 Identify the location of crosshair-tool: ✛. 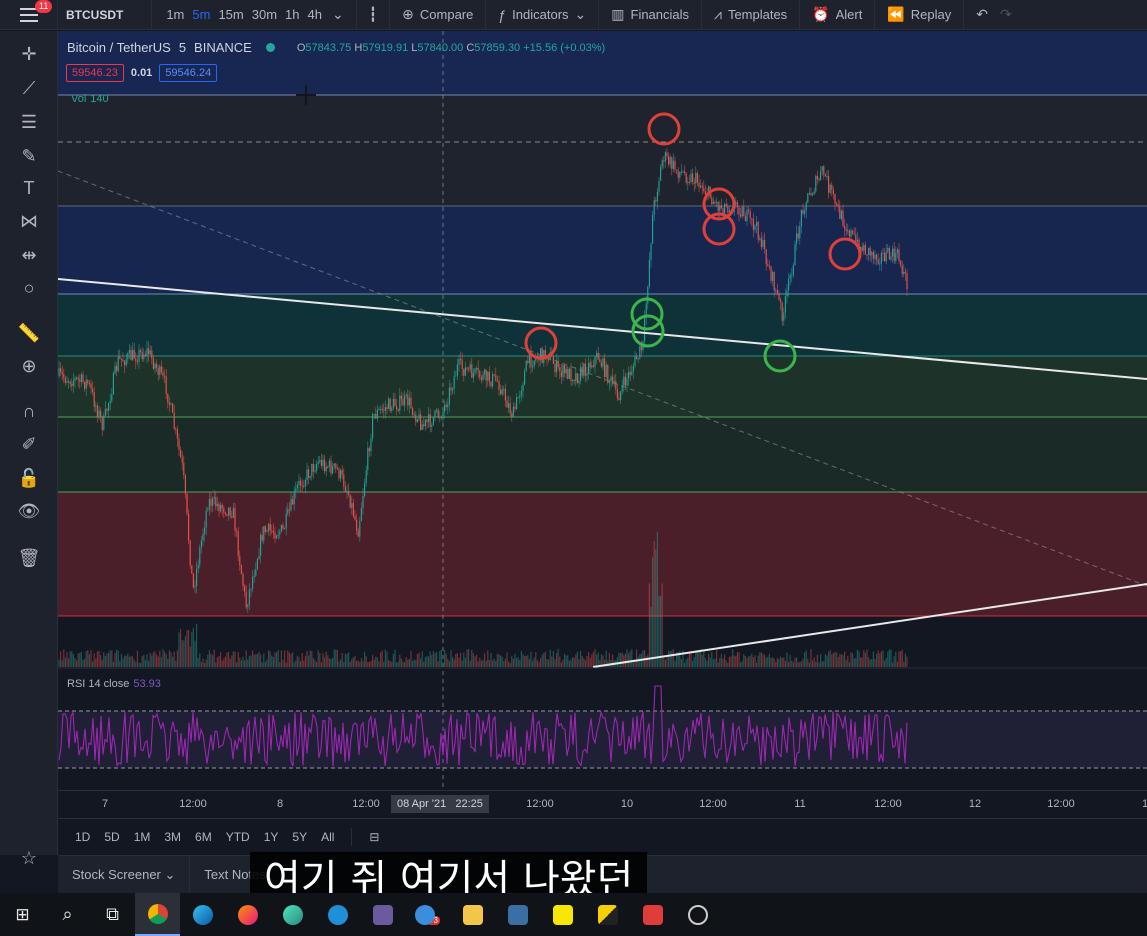
(29, 54).